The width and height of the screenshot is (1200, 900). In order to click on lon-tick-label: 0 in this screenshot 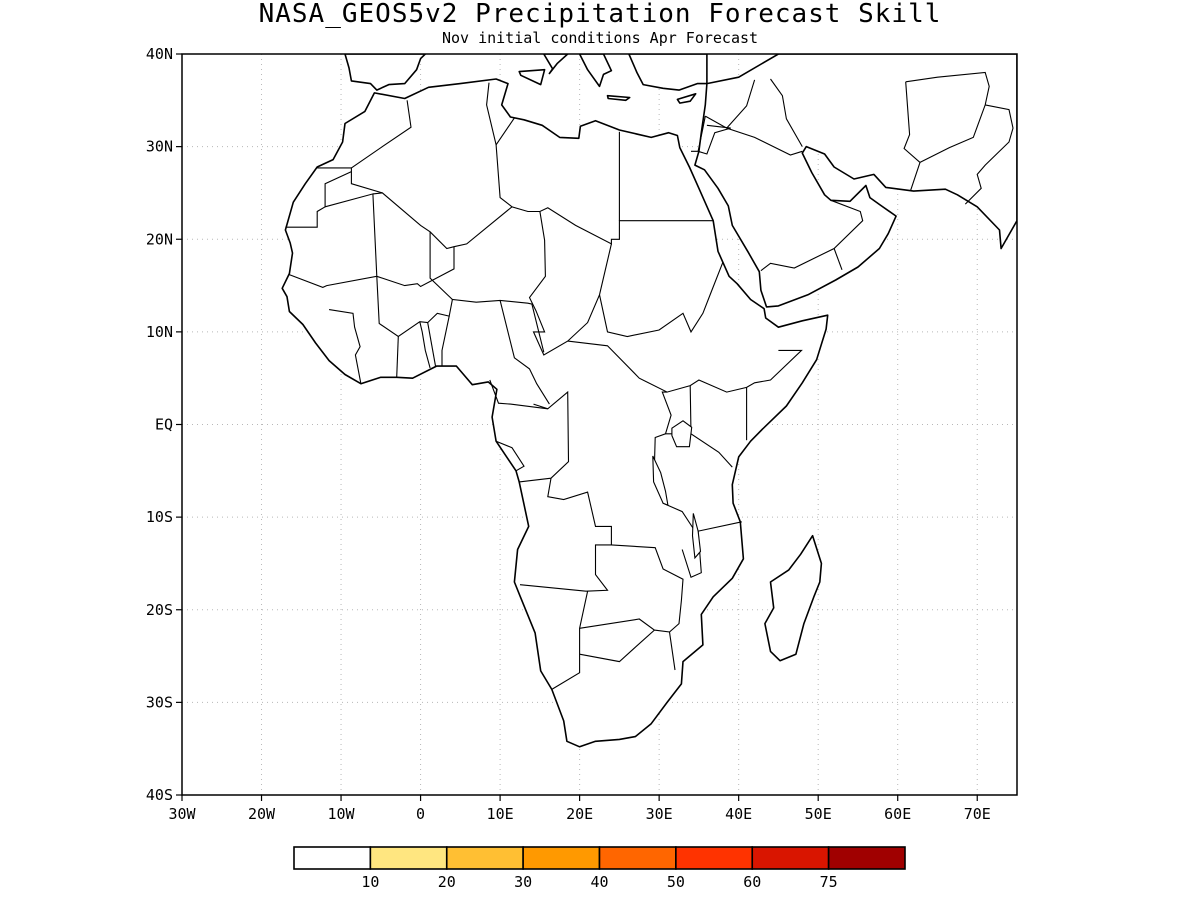, I will do `click(420, 814)`.